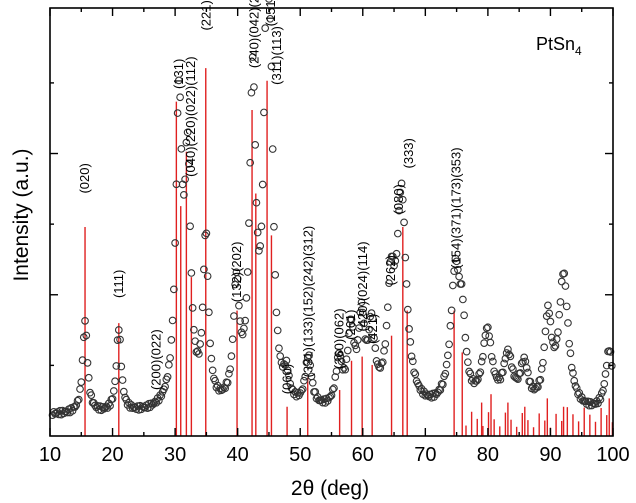 Image resolution: width=636 pixels, height=503 pixels. Describe the element at coordinates (84, 178) in the screenshot. I see `peak-label: (020)` at that location.